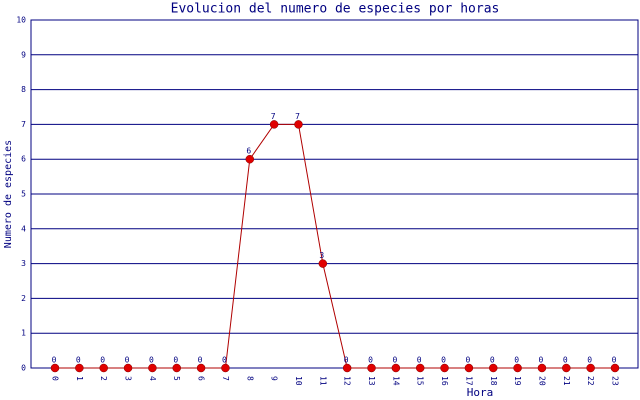 This screenshot has width=640, height=400. What do you see at coordinates (322, 381) in the screenshot?
I see `x-tick-label: 11` at bounding box center [322, 381].